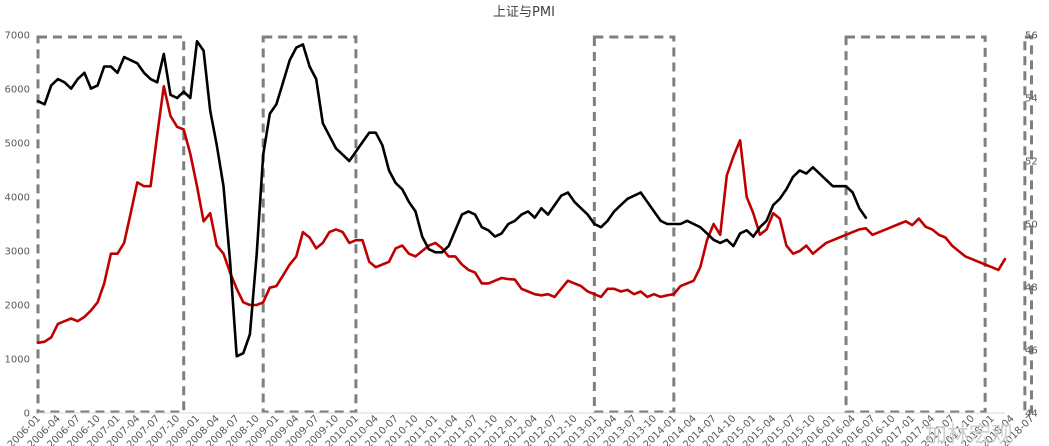 The width and height of the screenshot is (1049, 446). Describe the element at coordinates (524, 12) in the screenshot. I see `chart-title: 上证与PMI` at that location.